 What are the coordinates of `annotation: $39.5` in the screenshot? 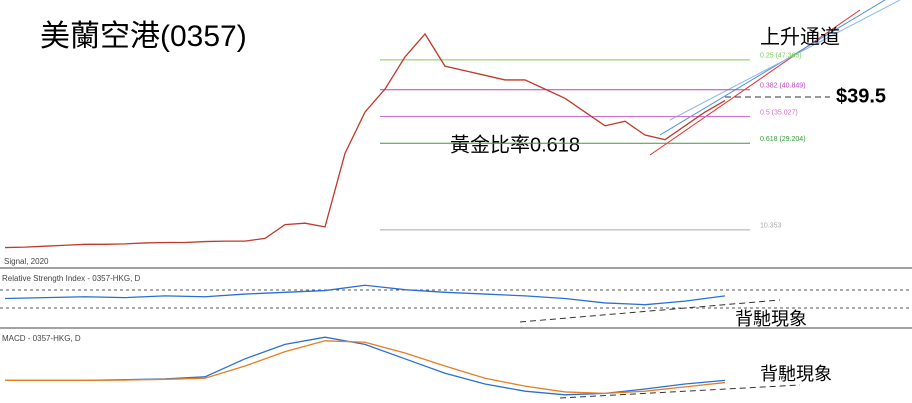 It's located at (861, 96).